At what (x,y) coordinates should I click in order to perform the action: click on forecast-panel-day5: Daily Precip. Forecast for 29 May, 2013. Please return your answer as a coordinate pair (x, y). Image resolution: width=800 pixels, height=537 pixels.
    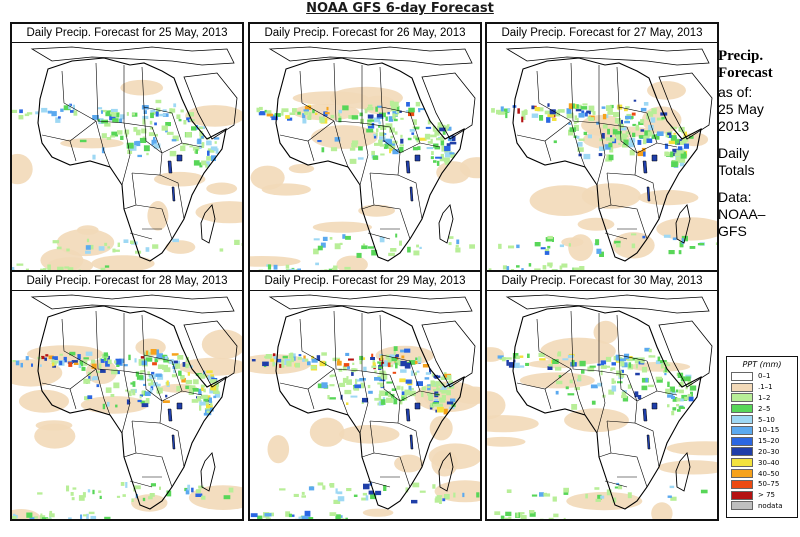
    Looking at the image, I should click on (365, 395).